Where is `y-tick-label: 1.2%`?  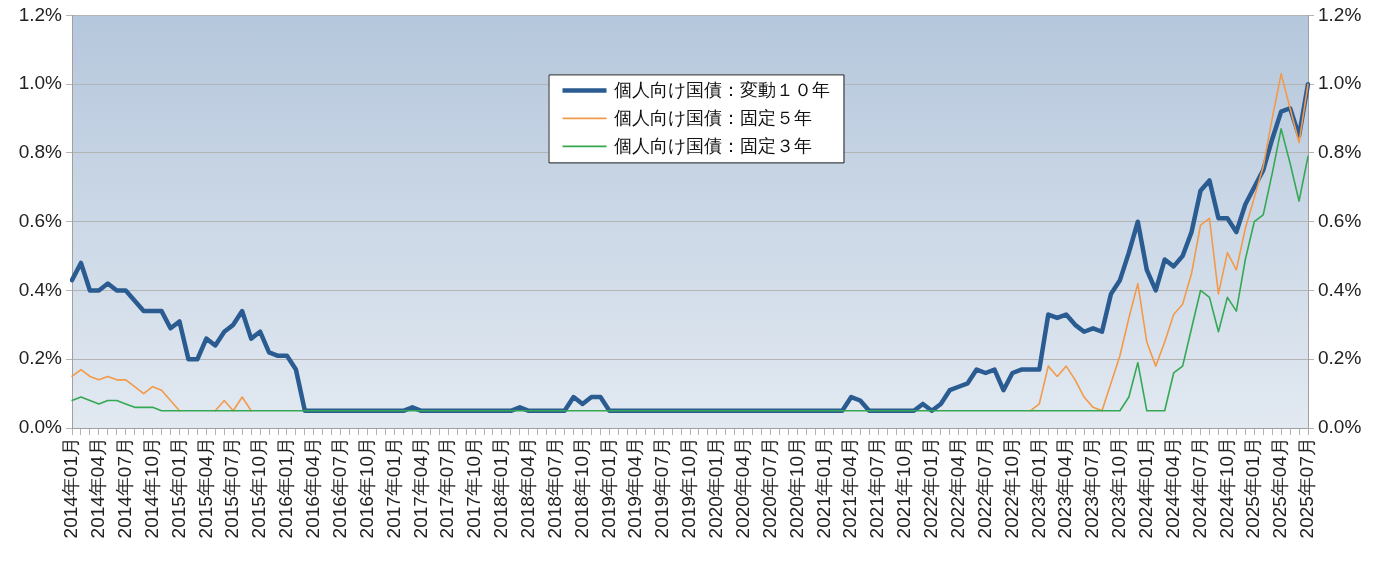 y-tick-label: 1.2% is located at coordinates (40, 14).